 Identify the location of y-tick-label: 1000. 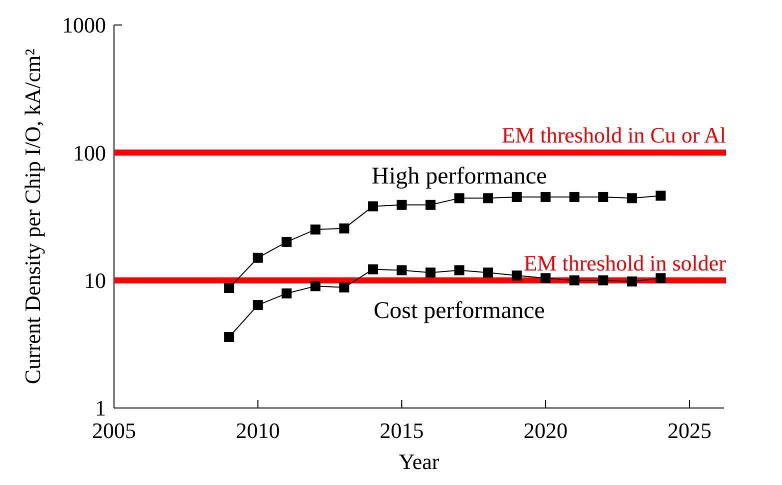
(84, 25).